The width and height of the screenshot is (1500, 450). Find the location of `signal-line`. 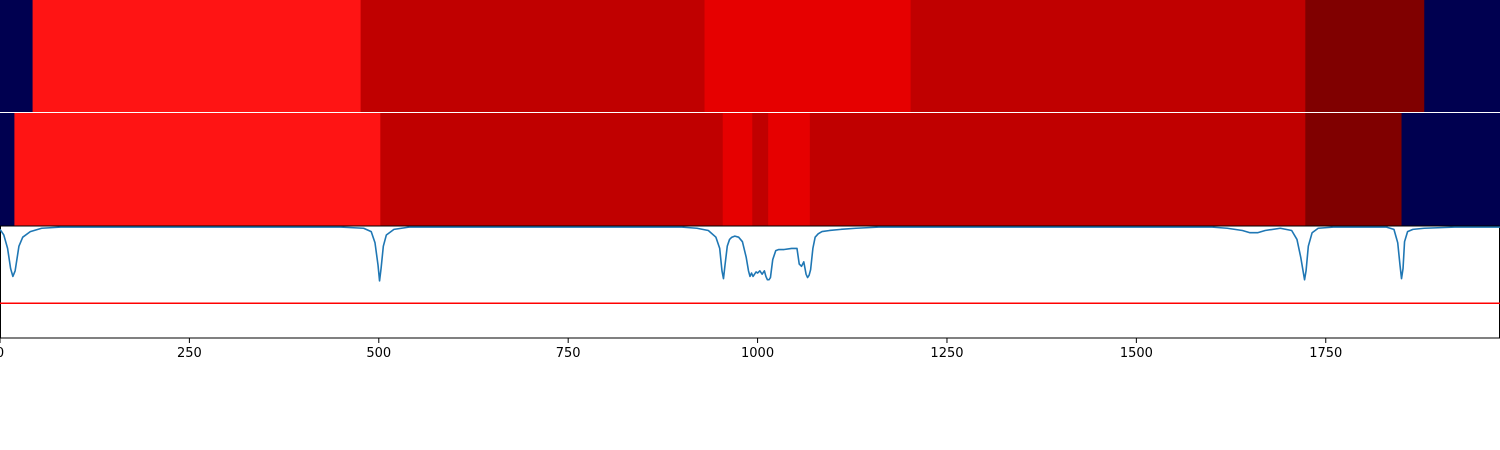

signal-line is located at coordinates (750, 254).